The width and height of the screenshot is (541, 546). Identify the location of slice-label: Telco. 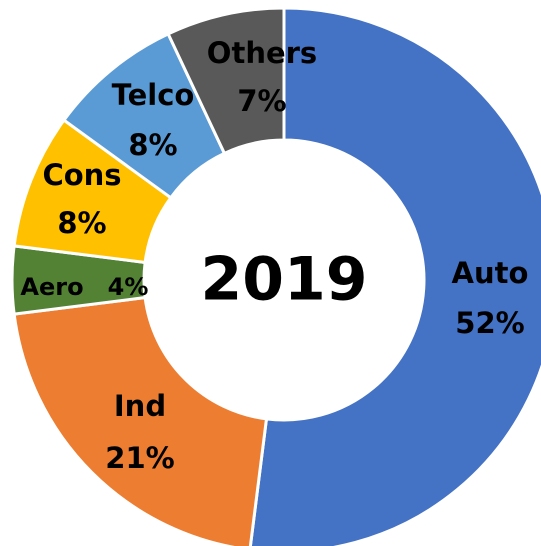
(153, 95).